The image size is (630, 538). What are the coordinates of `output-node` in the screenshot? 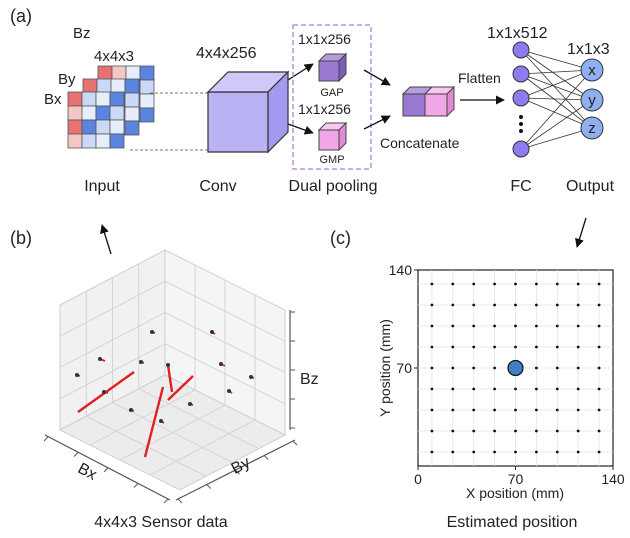 It's located at (592, 70).